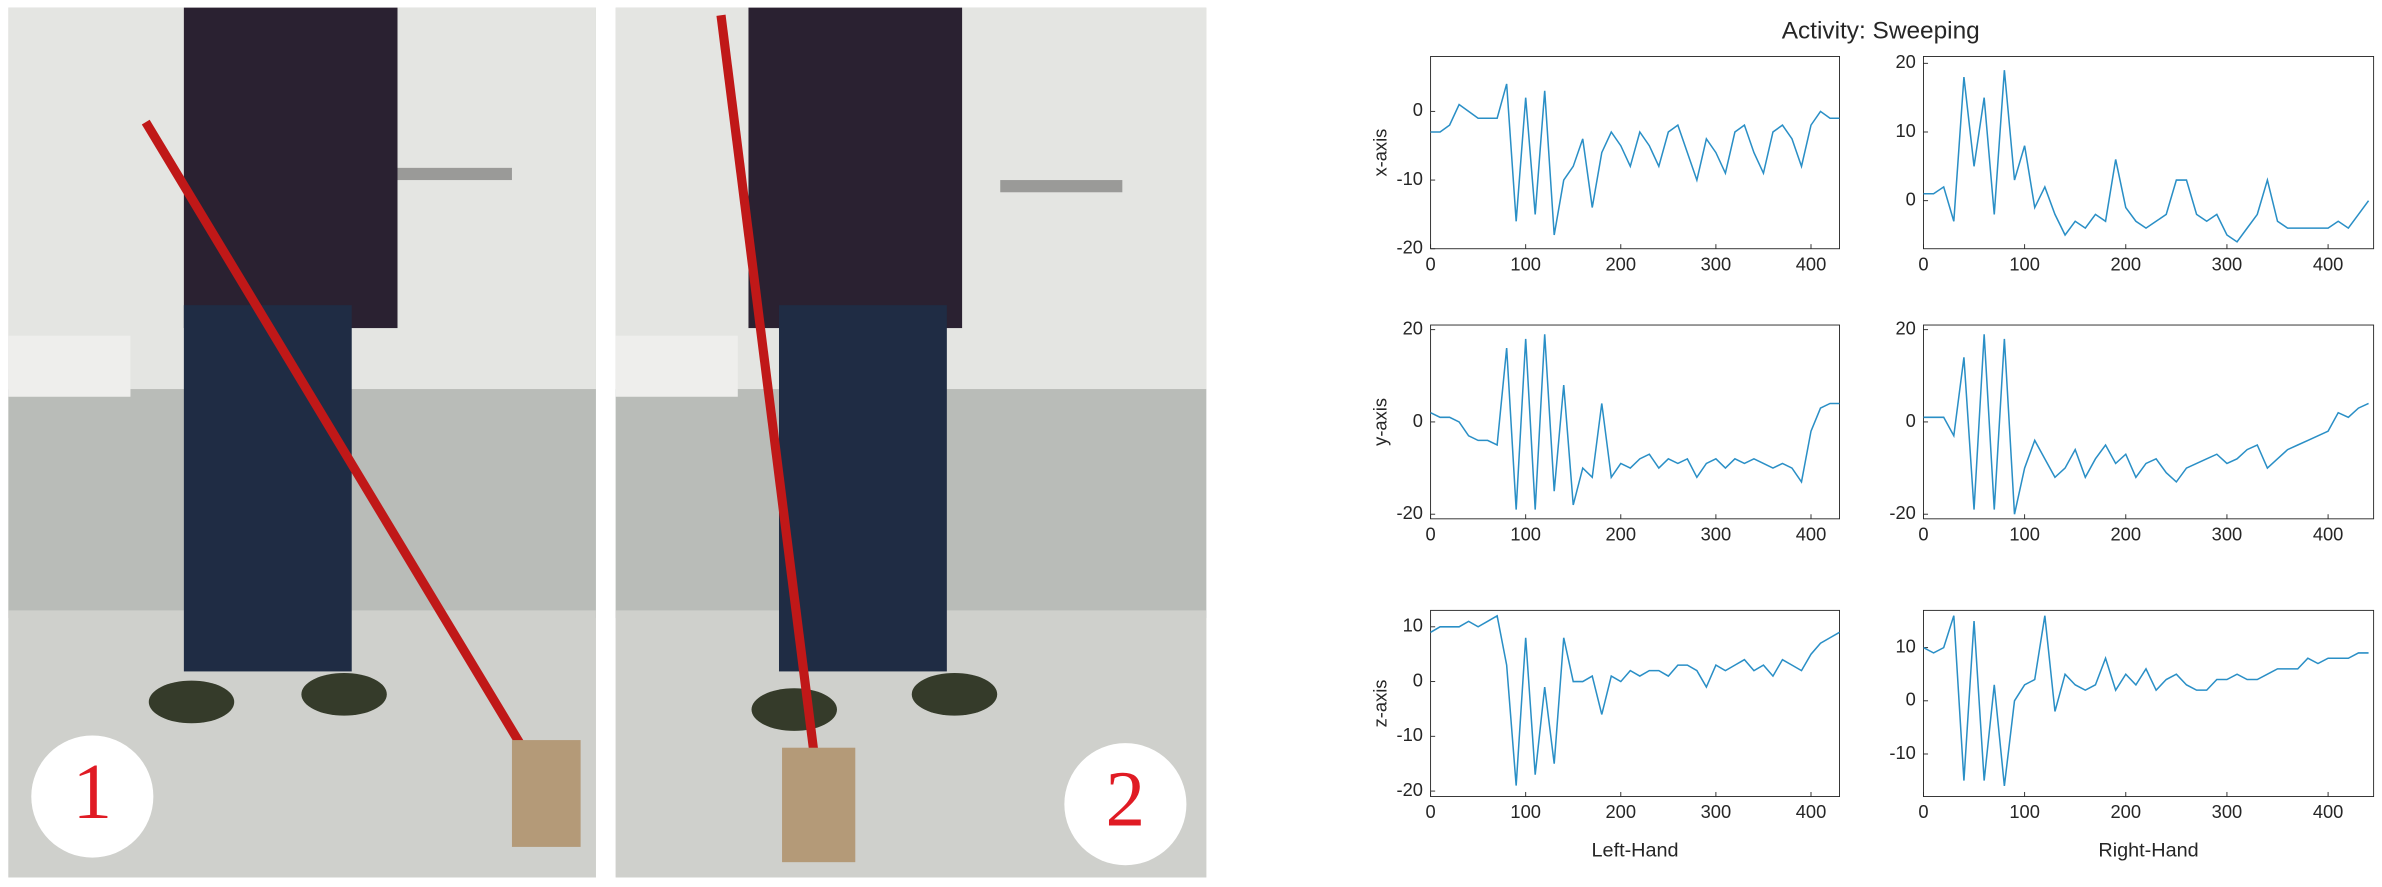 This screenshot has width=2382, height=887. I want to click on y-axis-label: z-axis, so click(1380, 704).